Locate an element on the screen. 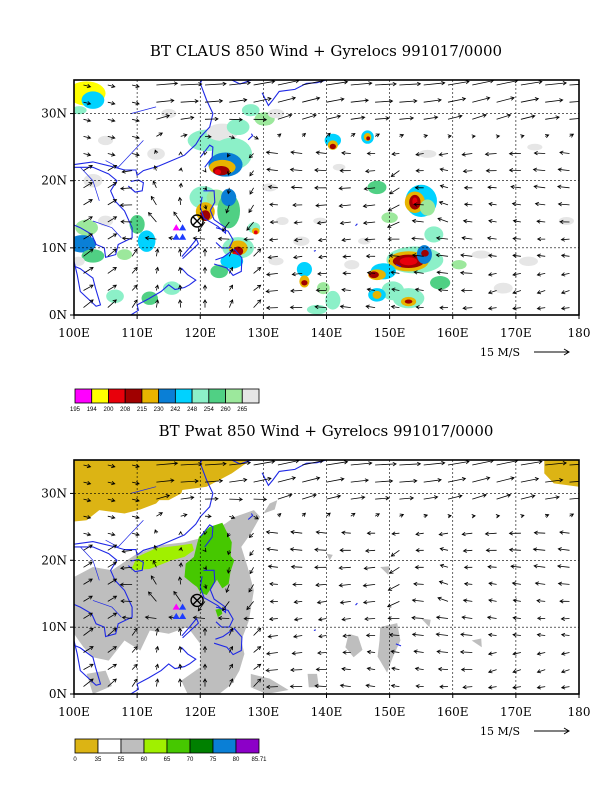 This screenshot has height=792, width=612. colorbar-label: 65 is located at coordinates (167, 760).